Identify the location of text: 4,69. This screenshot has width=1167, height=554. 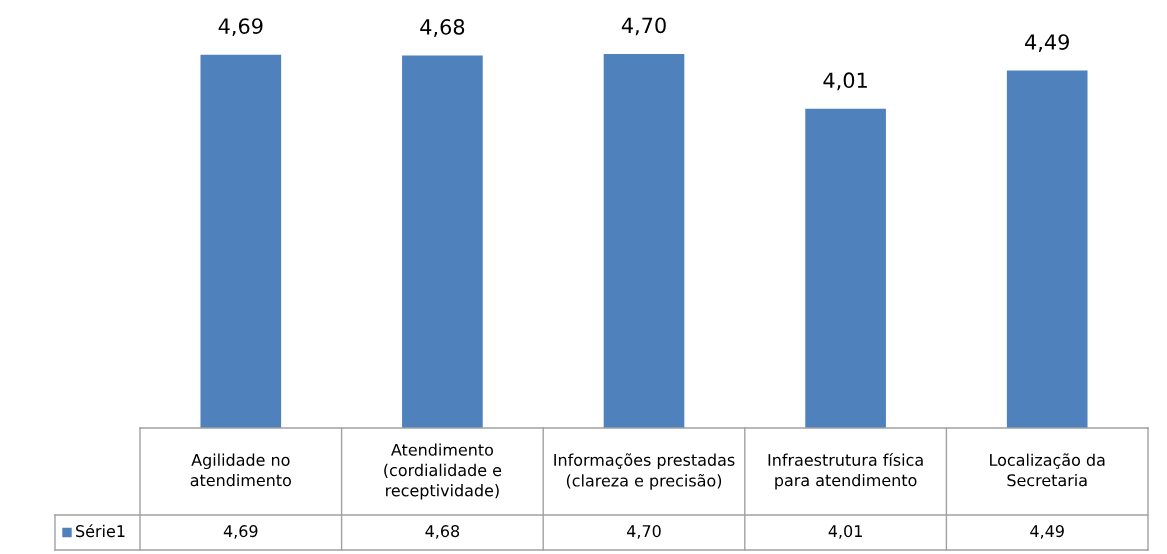
(240, 27).